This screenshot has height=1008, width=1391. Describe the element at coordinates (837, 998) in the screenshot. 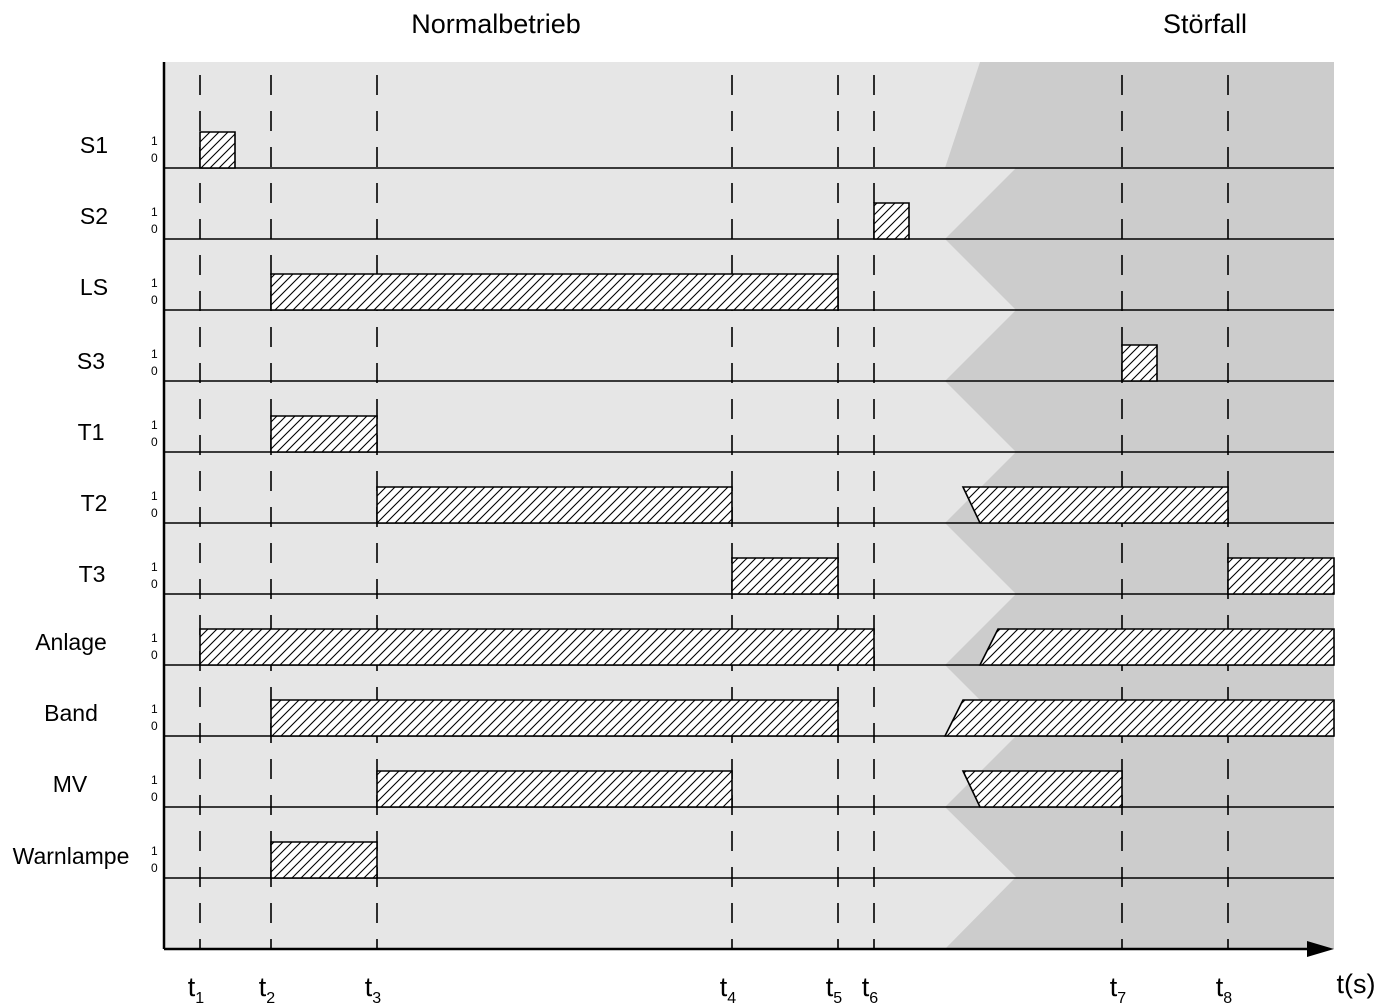

I see `time-label-t5-sub: 5` at that location.